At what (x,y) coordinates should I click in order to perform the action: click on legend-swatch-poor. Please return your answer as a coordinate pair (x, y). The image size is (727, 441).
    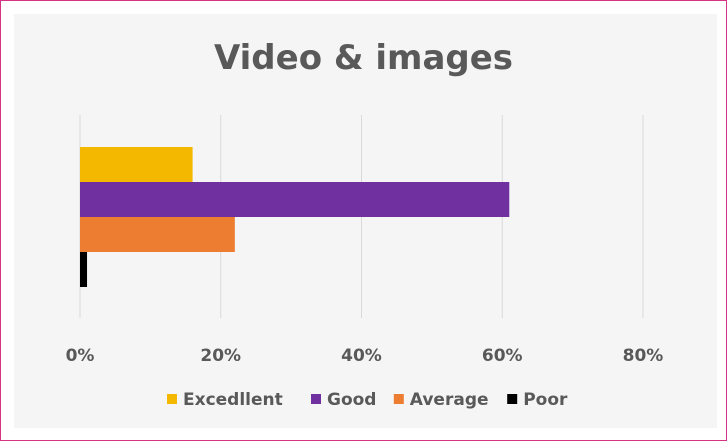
    Looking at the image, I should click on (512, 399).